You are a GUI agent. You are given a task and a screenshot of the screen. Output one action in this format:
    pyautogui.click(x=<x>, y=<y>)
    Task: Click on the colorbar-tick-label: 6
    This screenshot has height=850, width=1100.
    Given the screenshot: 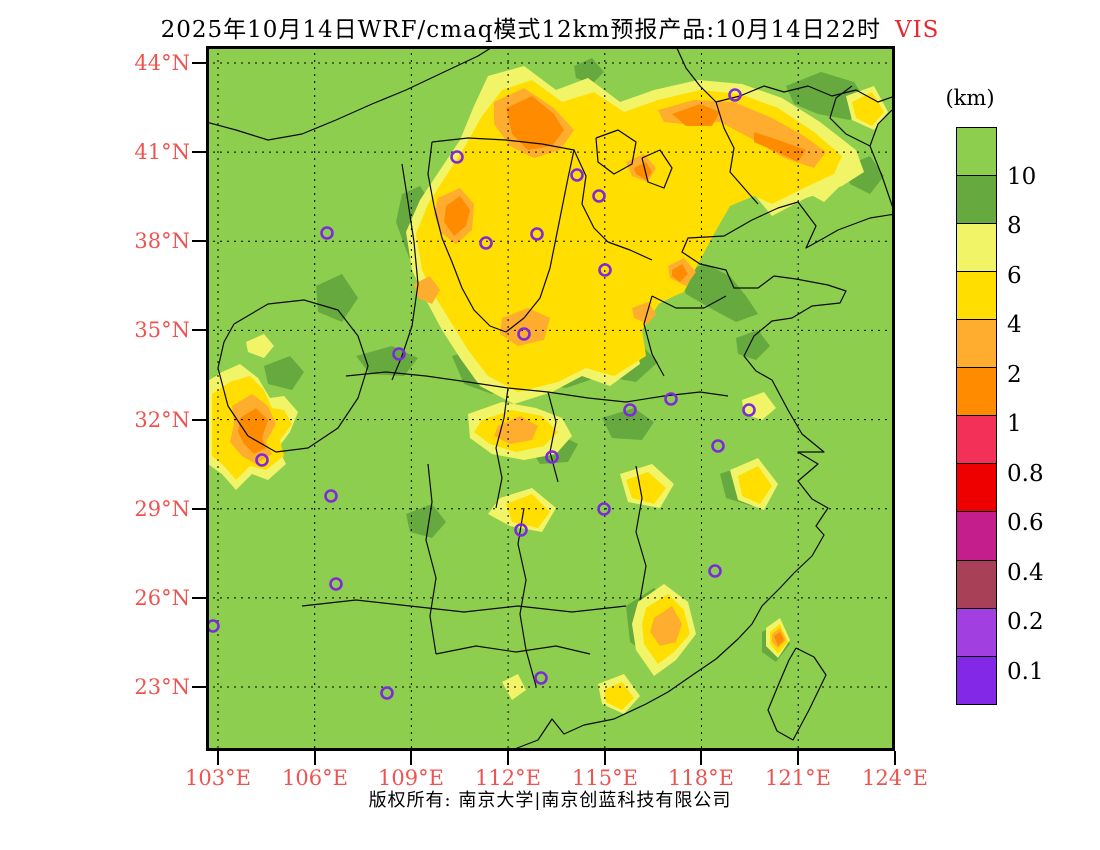 What is the action you would take?
    pyautogui.click(x=1014, y=275)
    